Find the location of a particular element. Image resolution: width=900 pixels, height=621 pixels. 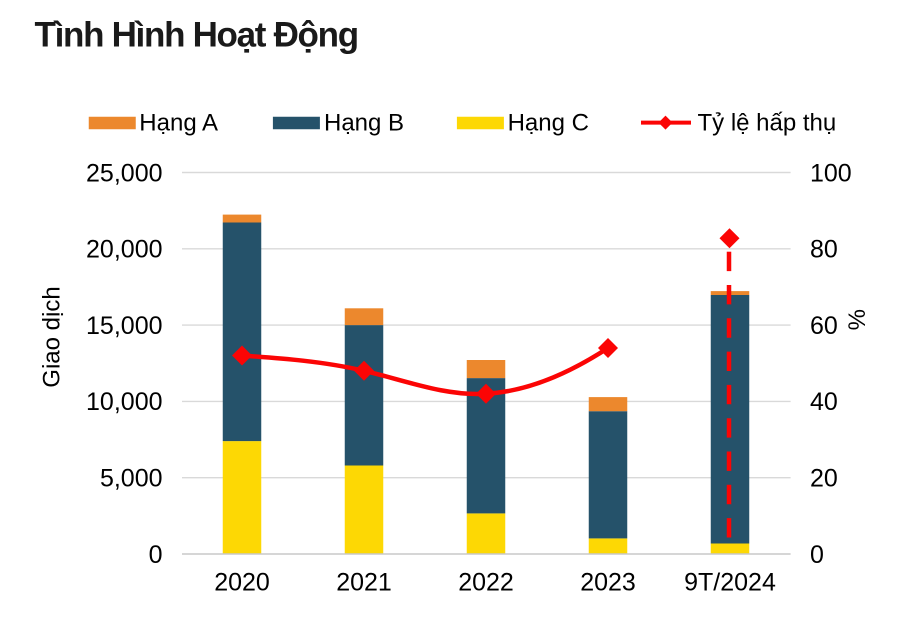

svg-text: 15,000 is located at coordinates (124, 326).